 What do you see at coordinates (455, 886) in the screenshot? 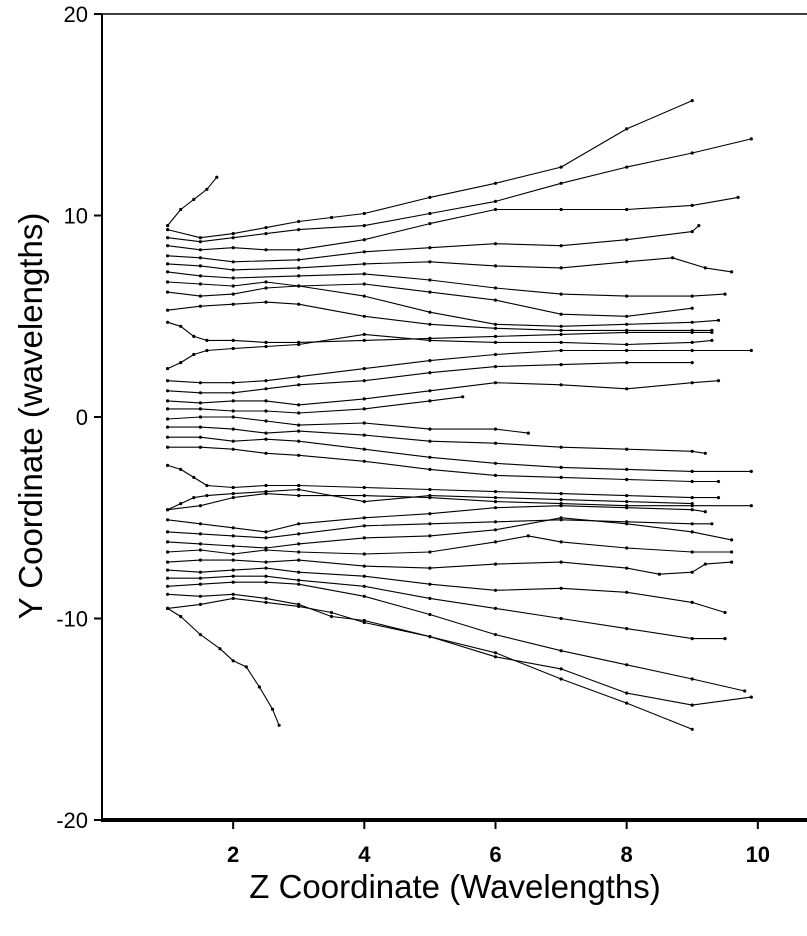
I see `x-axis-label: Z Coordinate (Wavelengths)` at bounding box center [455, 886].